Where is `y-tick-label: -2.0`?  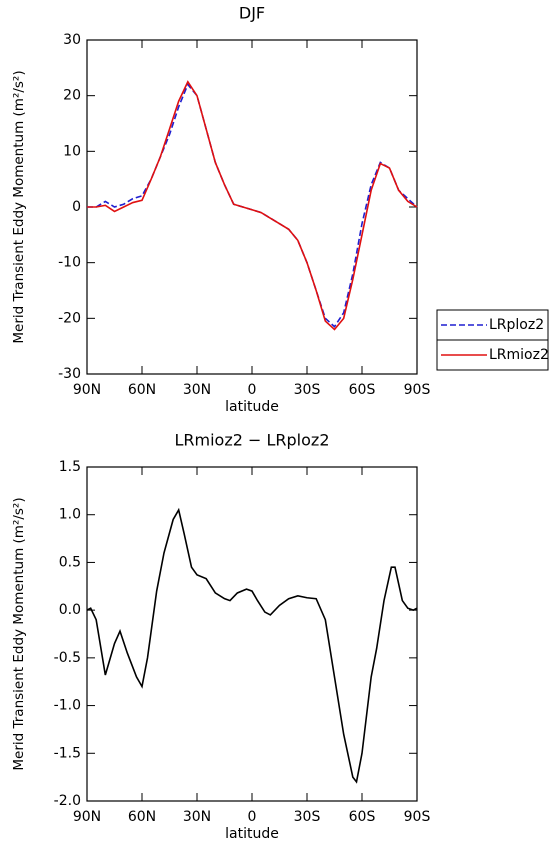
y-tick-label: -2.0 is located at coordinates (67, 801).